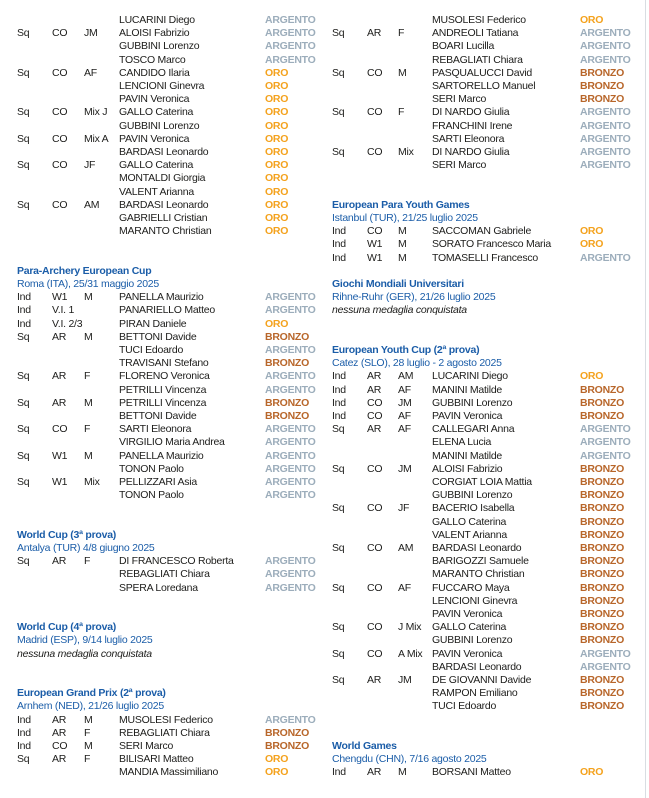  Describe the element at coordinates (163, 402) in the screenshot. I see `row-name: PETRILLI Vincenza` at that location.